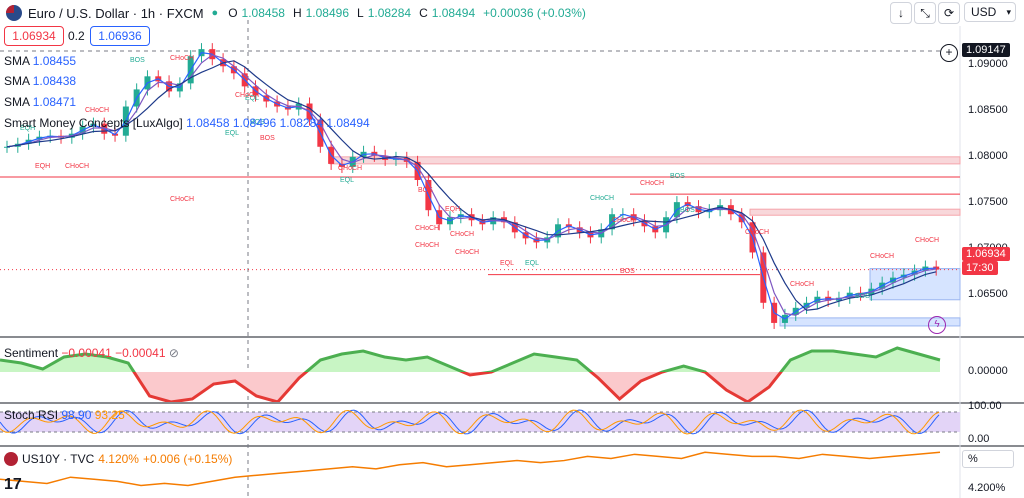  Describe the element at coordinates (988, 459) in the screenshot. I see `bond-unit-select: %` at that location.